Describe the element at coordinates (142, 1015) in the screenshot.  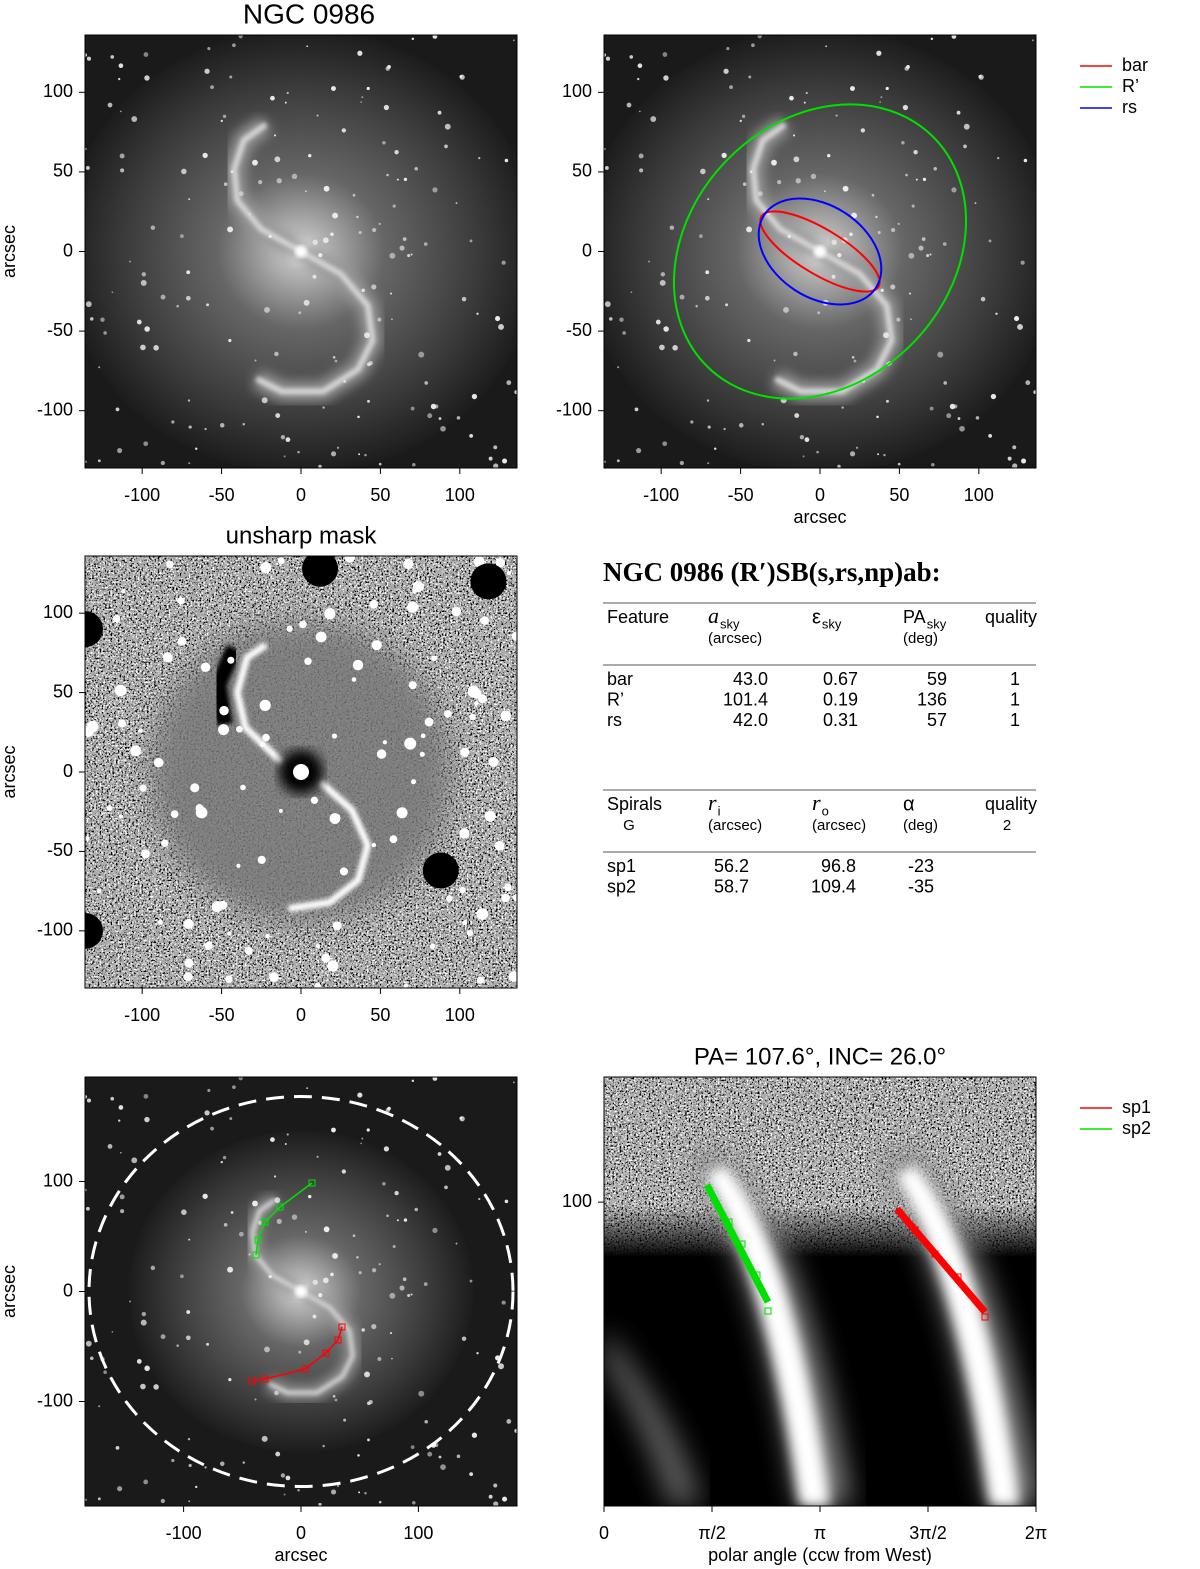
I see `x-tick-label: -100` at that location.